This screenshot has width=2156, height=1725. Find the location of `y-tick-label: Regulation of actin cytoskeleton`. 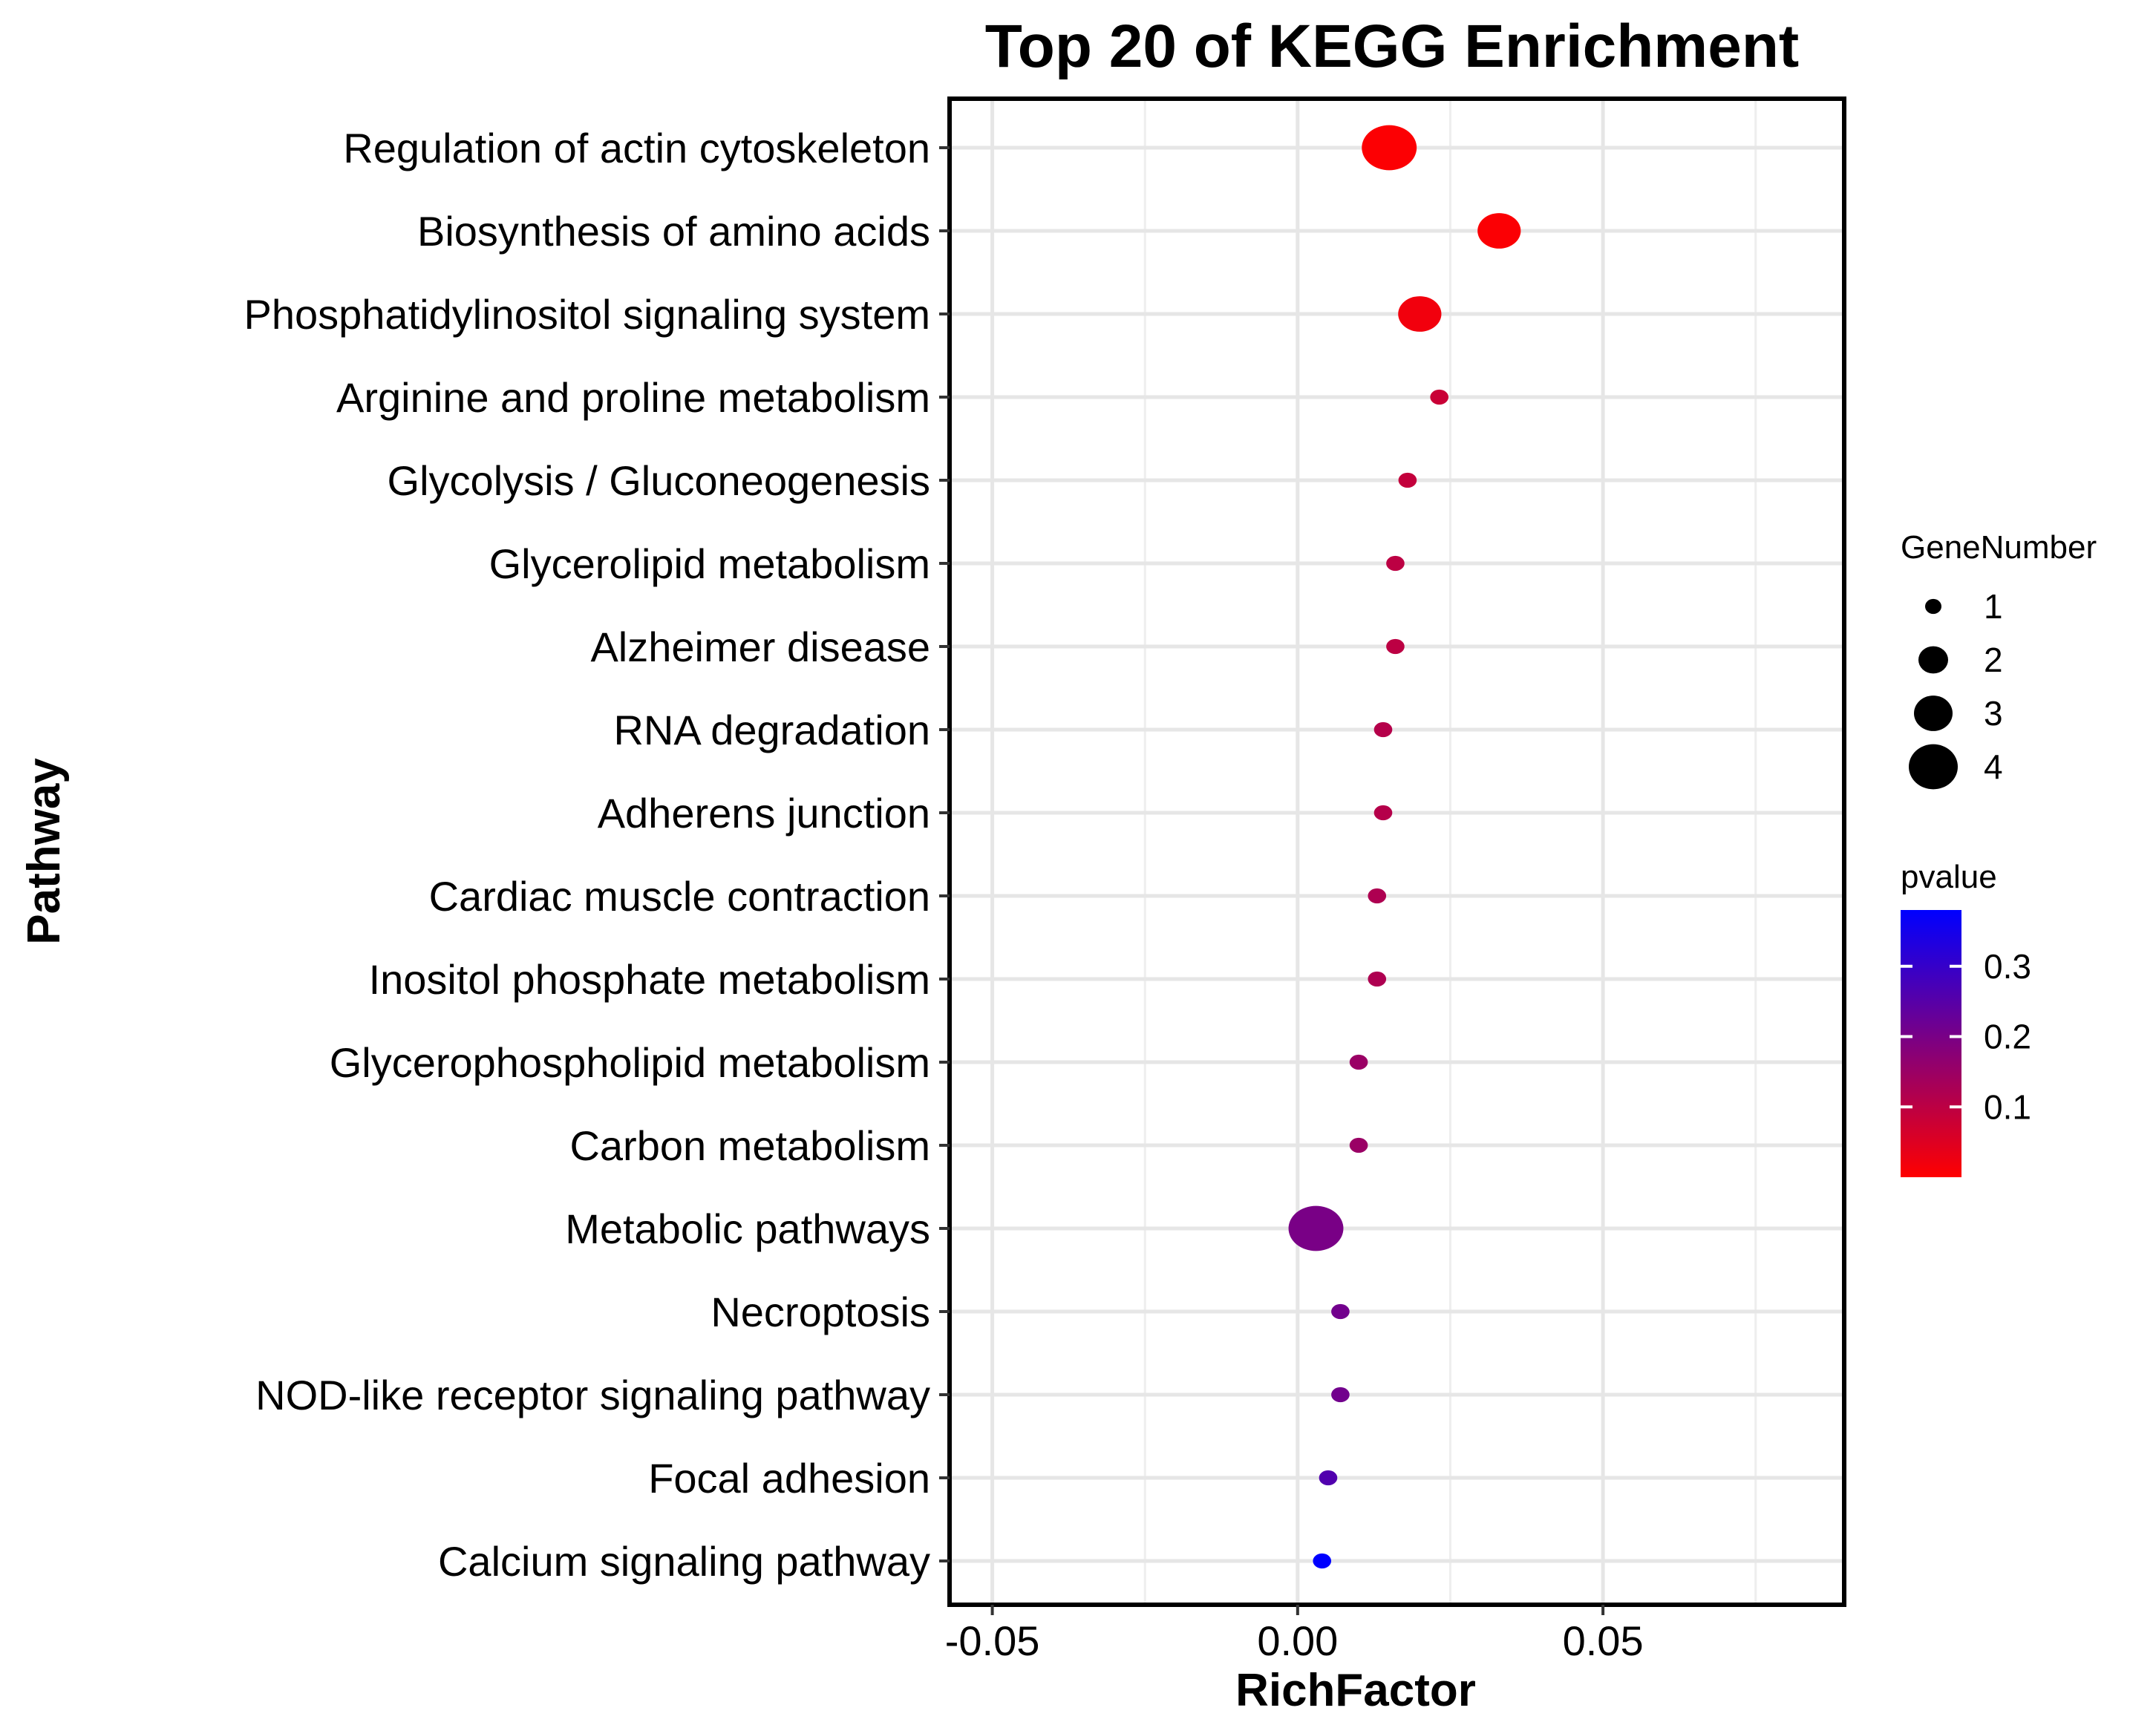

y-tick-label: Regulation of actin cytoskeleton is located at coordinates (636, 148).